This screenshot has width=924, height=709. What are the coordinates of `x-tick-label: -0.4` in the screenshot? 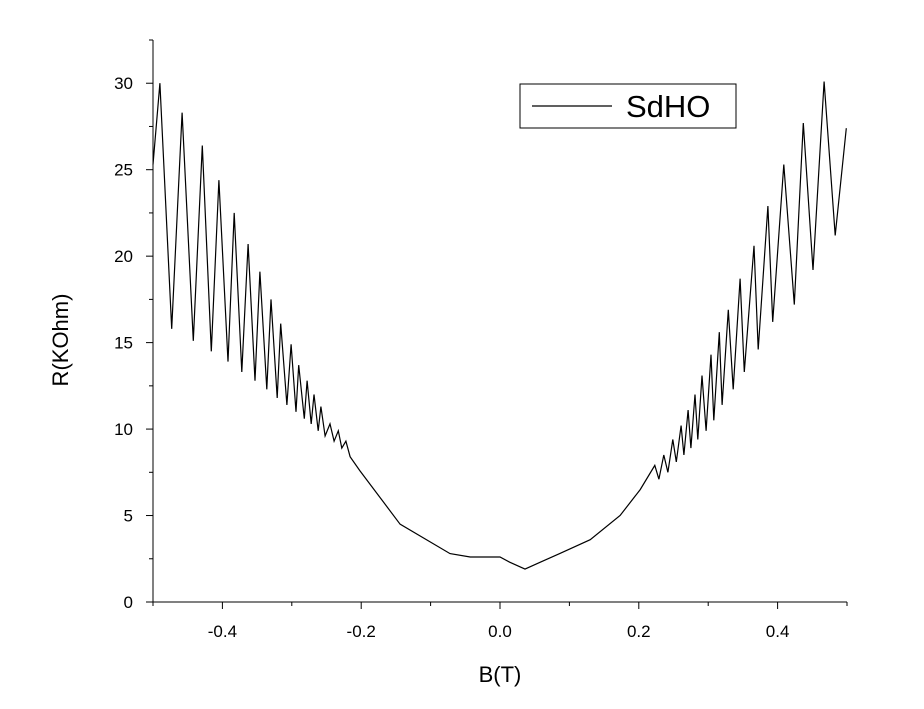 It's located at (222, 631).